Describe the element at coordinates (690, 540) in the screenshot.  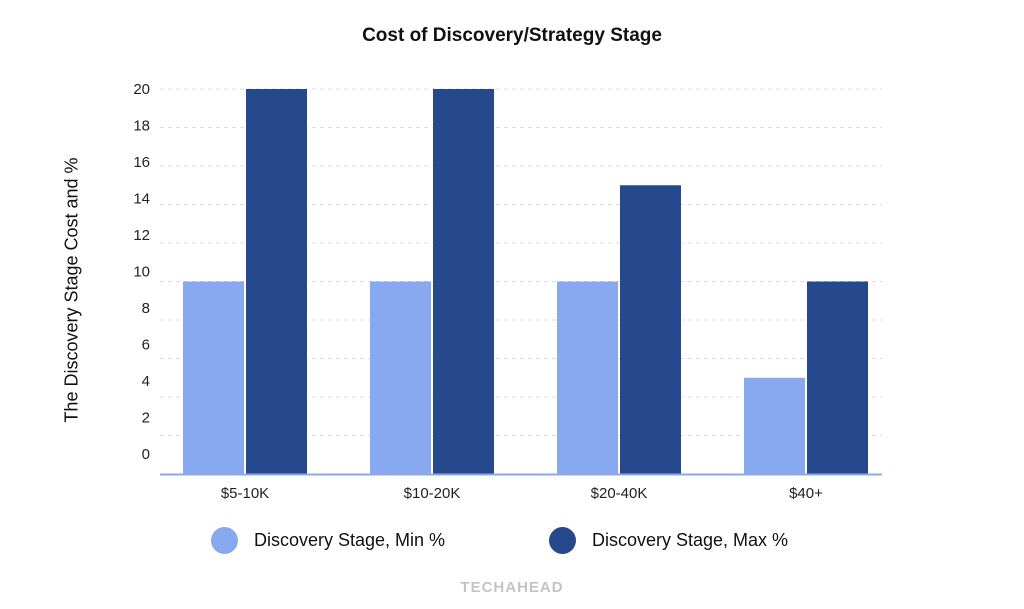
I see `legend-label-max: Discovery Stage, Max %` at that location.